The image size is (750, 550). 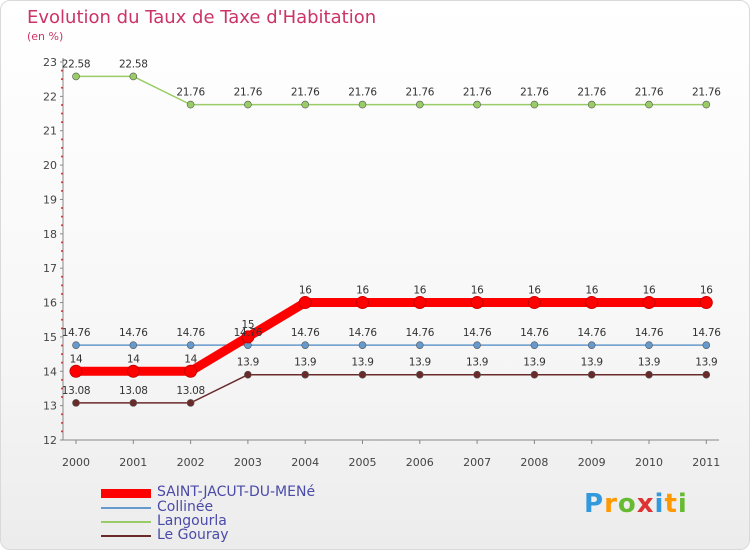 I want to click on logo-letter: r, so click(x=611, y=504).